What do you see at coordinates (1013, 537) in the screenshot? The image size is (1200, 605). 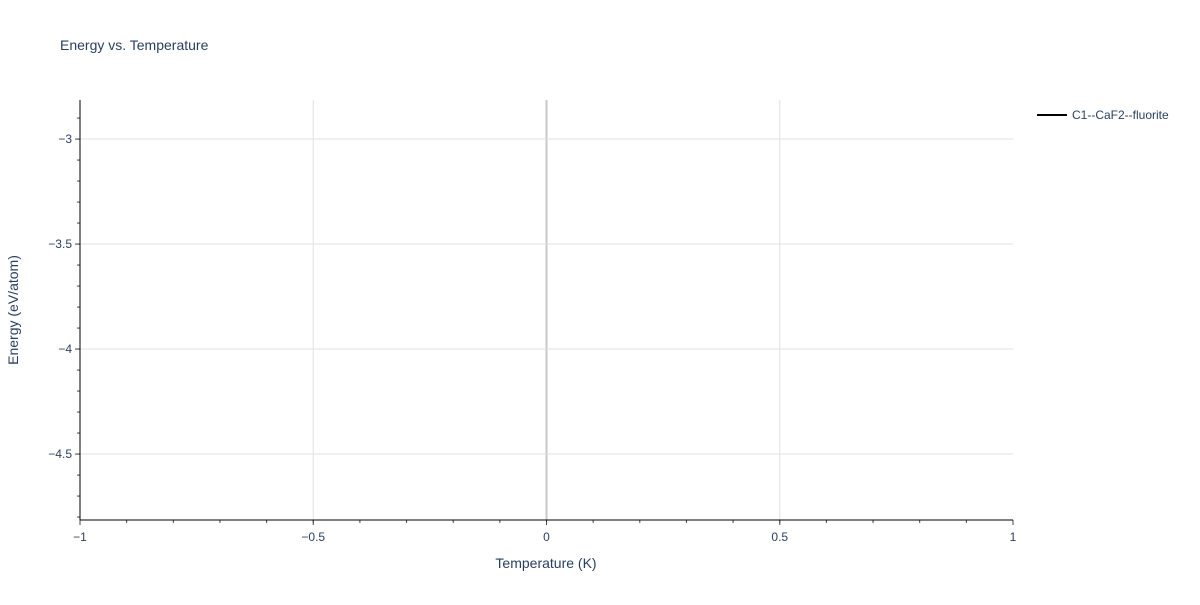 I see `x-tick-label: 1` at bounding box center [1013, 537].